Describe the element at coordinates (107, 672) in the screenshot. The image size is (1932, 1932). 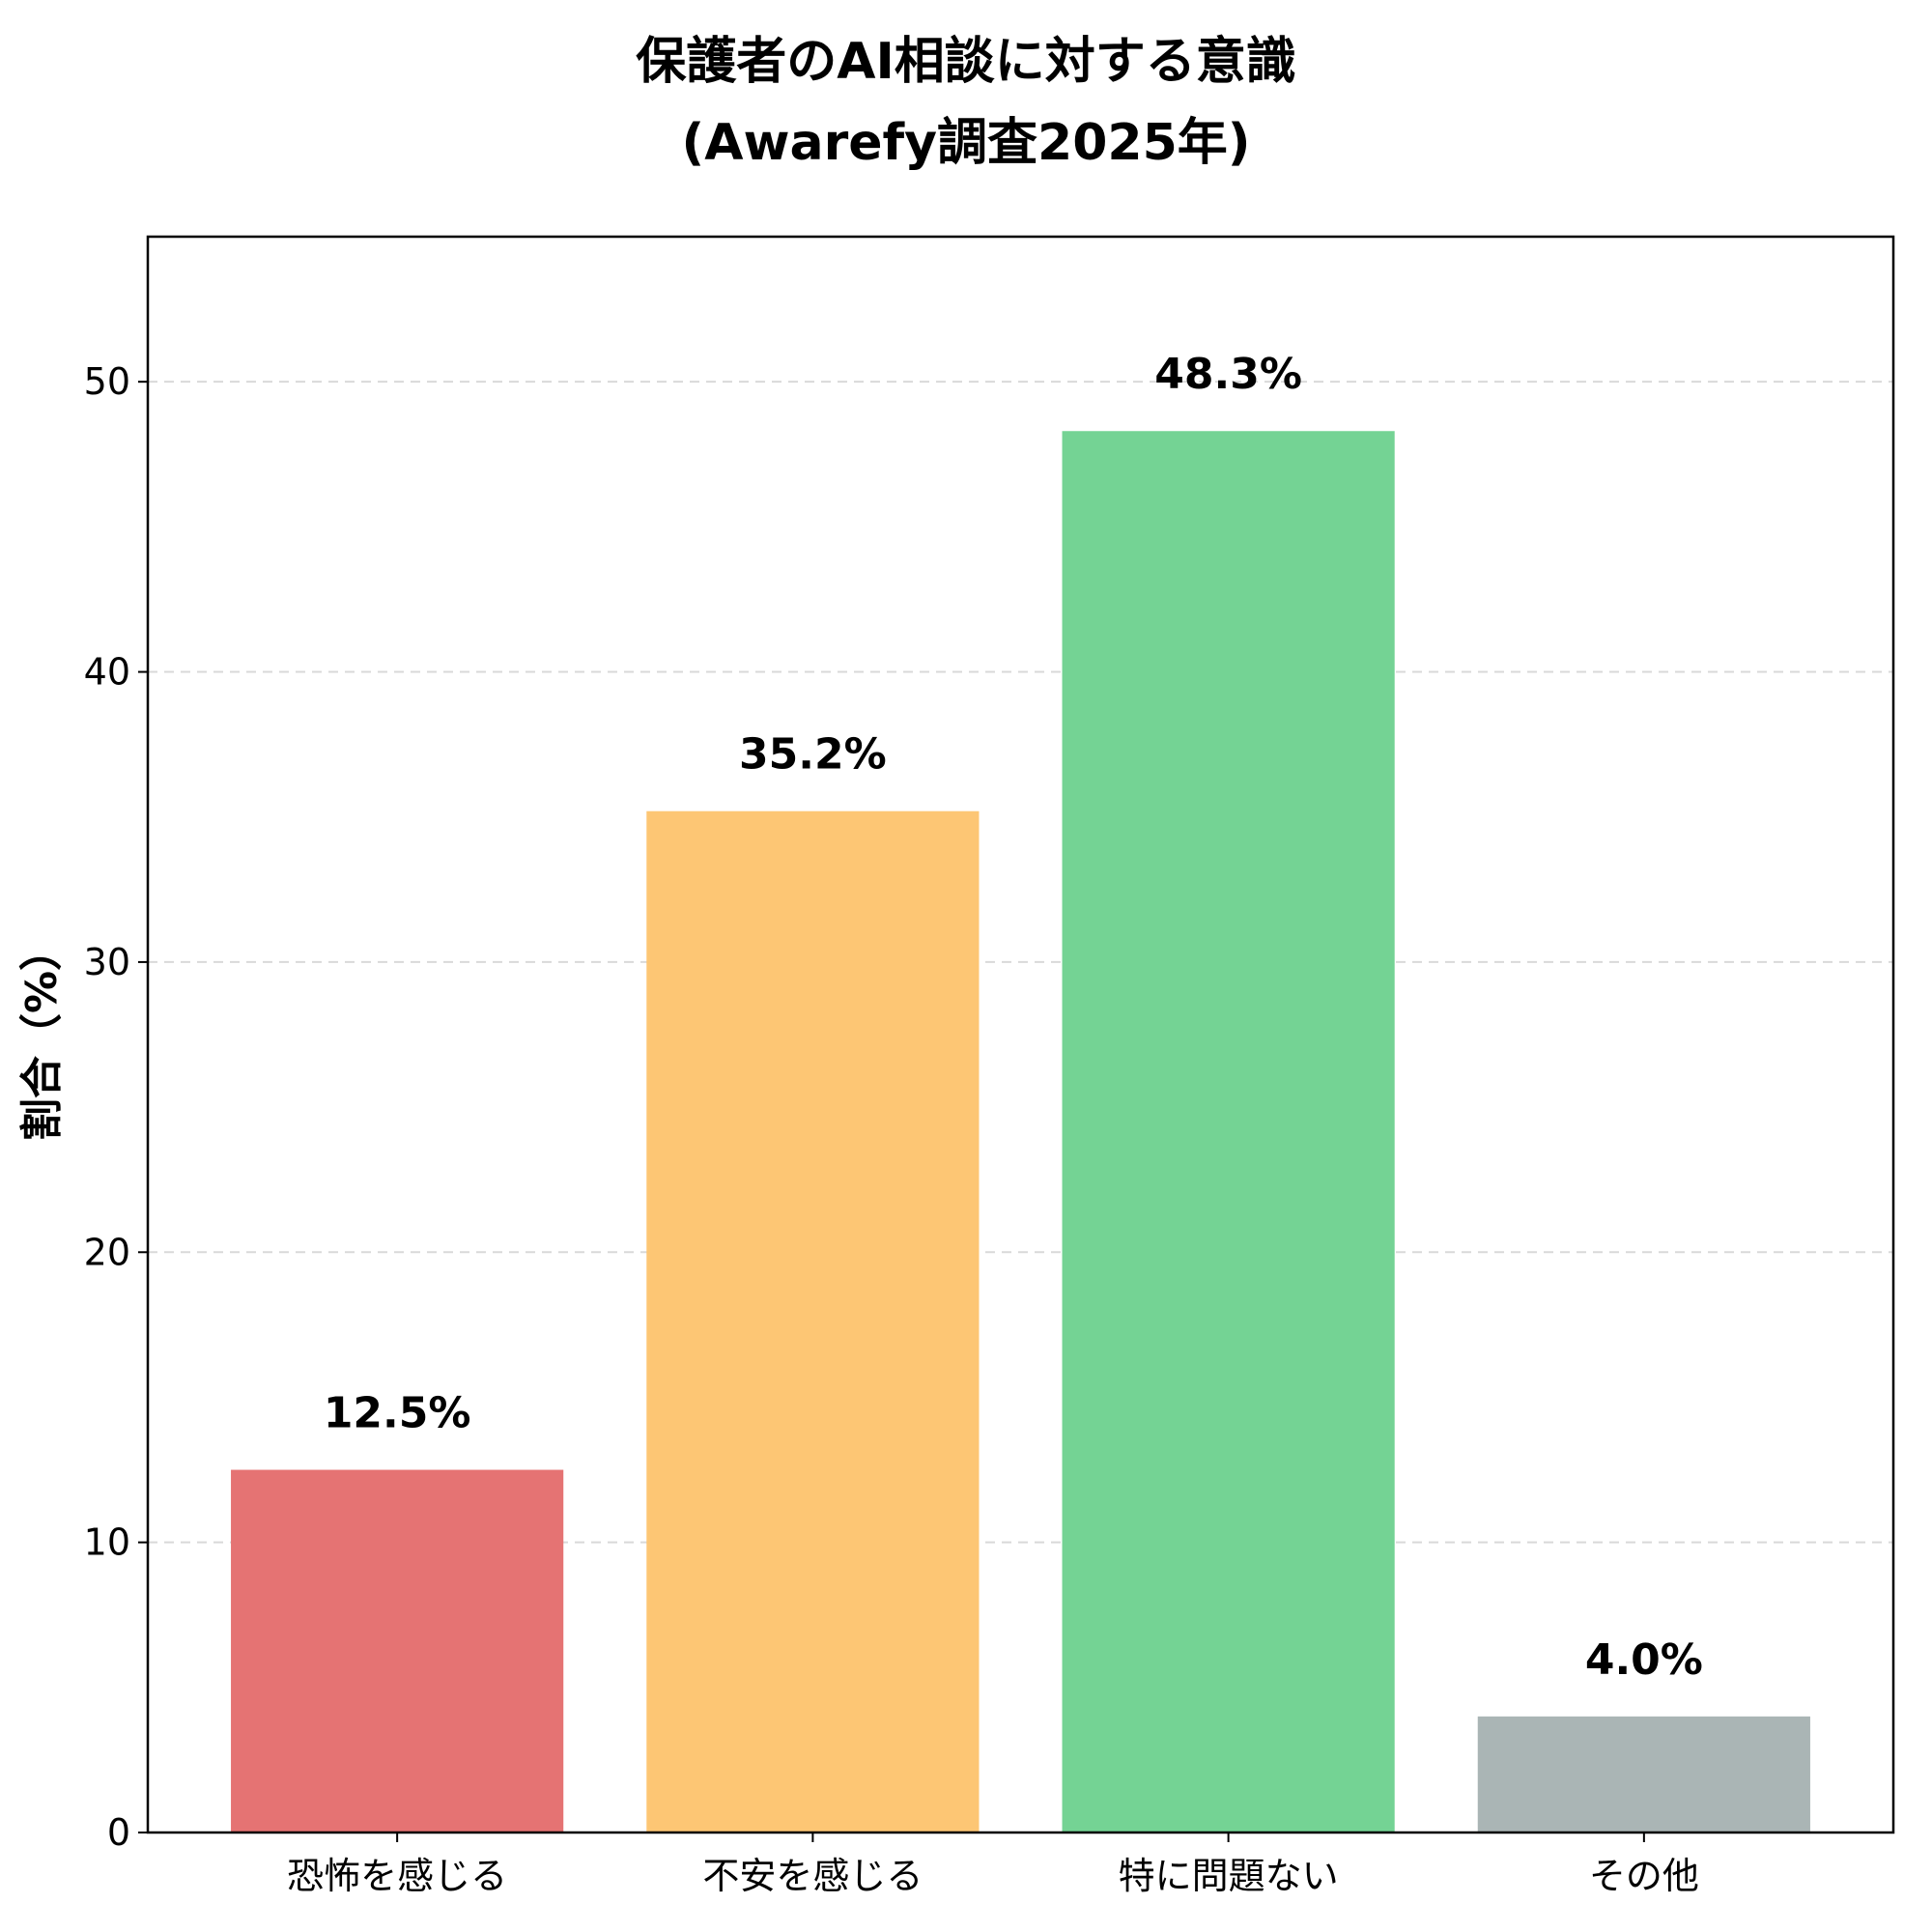
I see `y-tick-label: 40` at that location.